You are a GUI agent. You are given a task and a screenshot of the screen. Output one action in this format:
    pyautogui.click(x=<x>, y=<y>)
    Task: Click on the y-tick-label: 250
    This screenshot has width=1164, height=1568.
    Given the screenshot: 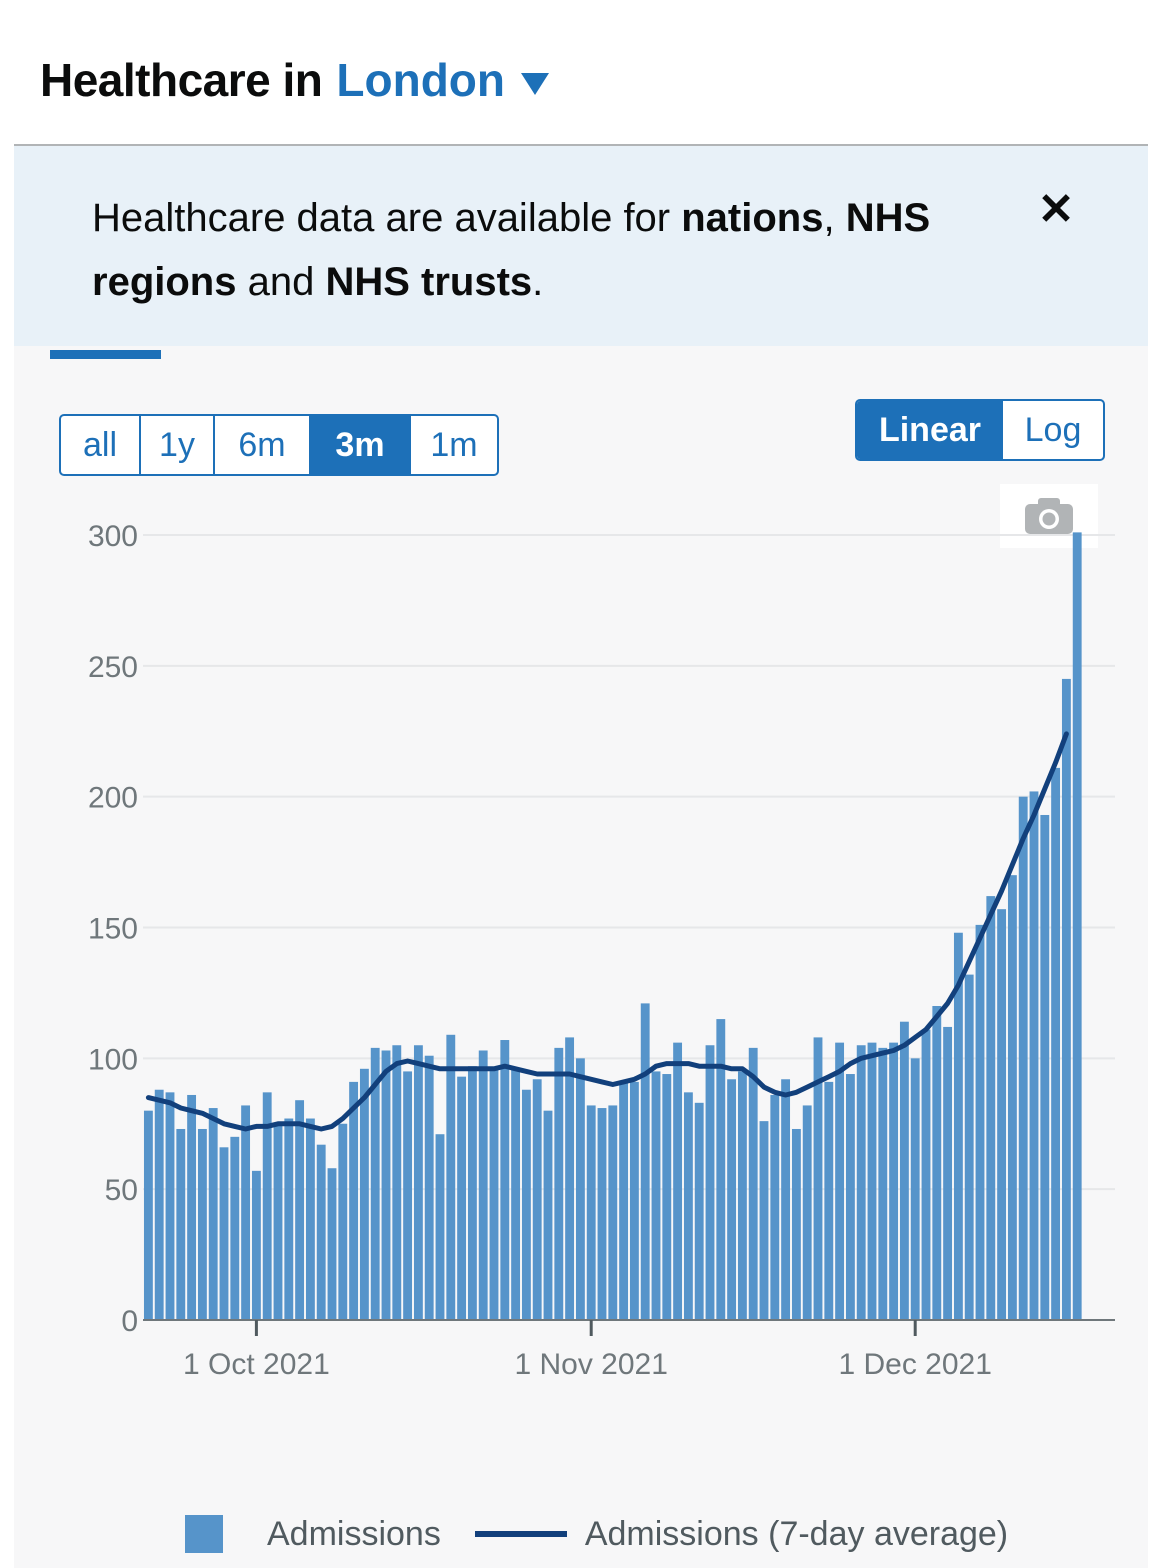 What is the action you would take?
    pyautogui.click(x=113, y=667)
    